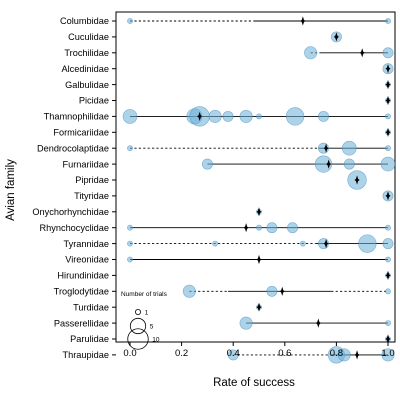 The image size is (400, 400). I want to click on x-tick-label: 0.0, so click(129, 353).